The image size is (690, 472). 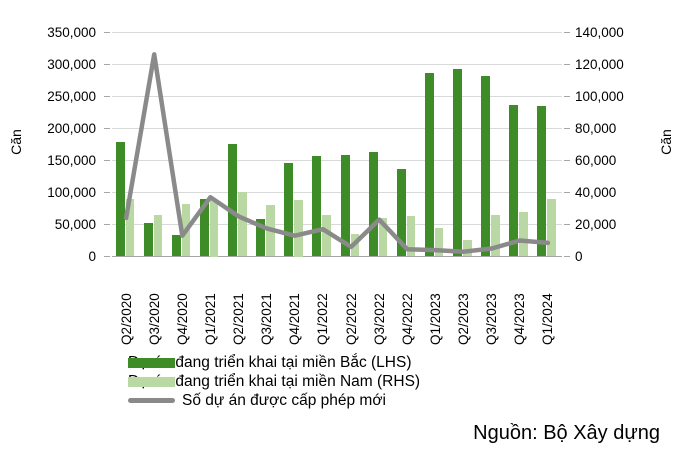 I want to click on source-note: Nguồn: Bộ Xây dựng, so click(x=566, y=433).